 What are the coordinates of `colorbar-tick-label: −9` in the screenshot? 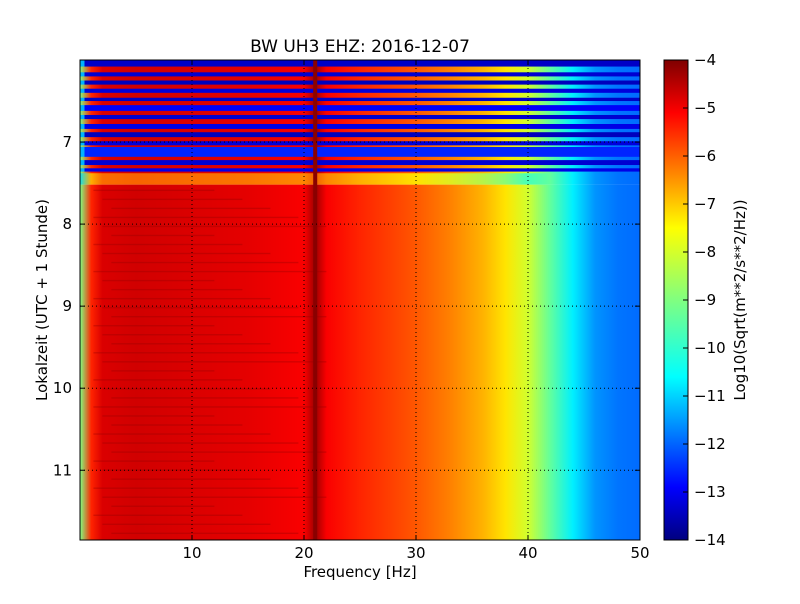 It's located at (705, 300).